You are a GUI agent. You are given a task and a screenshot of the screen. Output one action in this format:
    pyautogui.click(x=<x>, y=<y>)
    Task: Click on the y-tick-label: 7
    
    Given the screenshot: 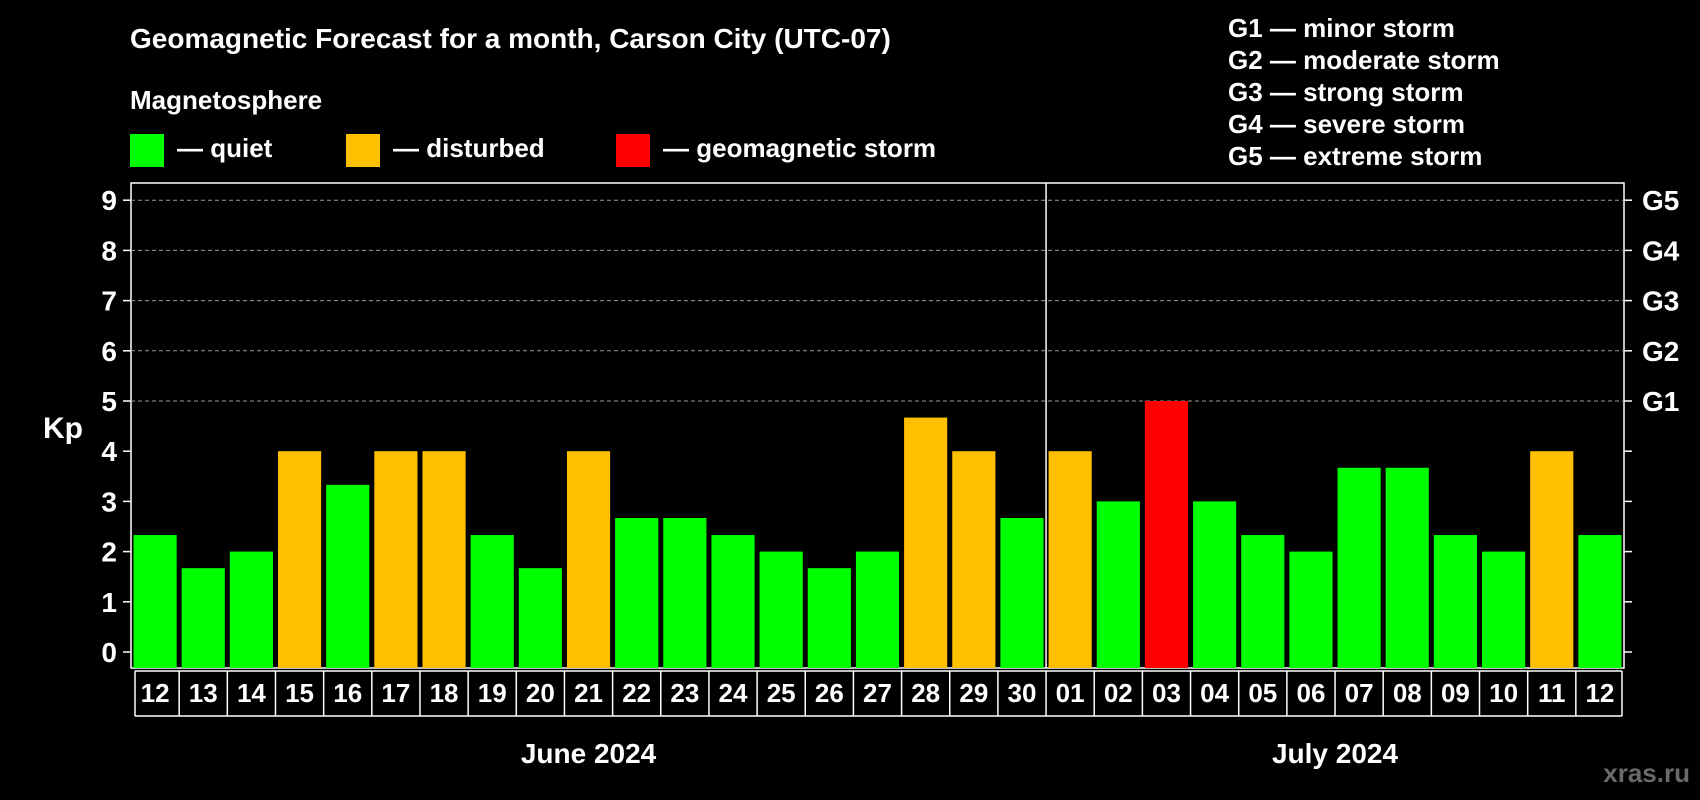 What is the action you would take?
    pyautogui.click(x=109, y=301)
    